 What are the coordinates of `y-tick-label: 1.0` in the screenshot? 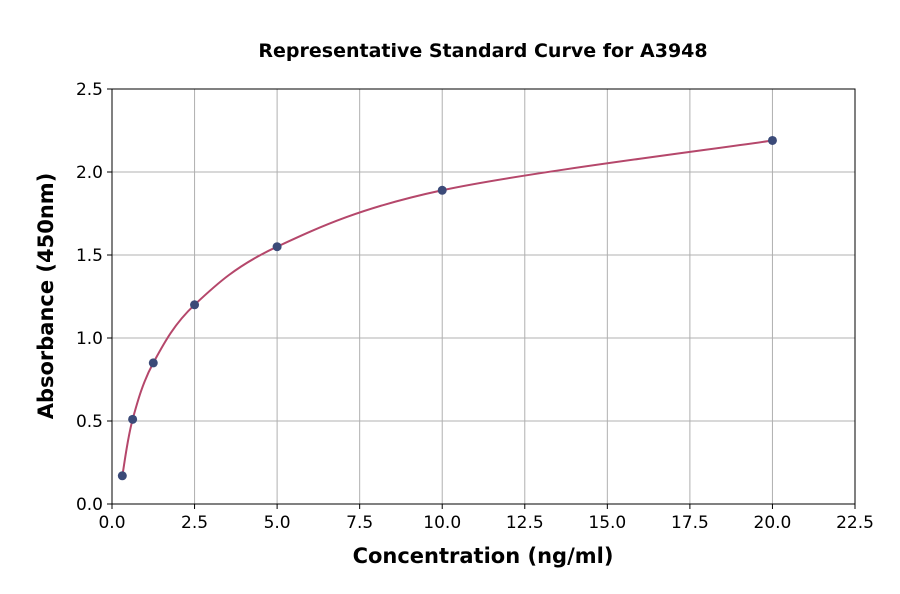 It's located at (89, 339).